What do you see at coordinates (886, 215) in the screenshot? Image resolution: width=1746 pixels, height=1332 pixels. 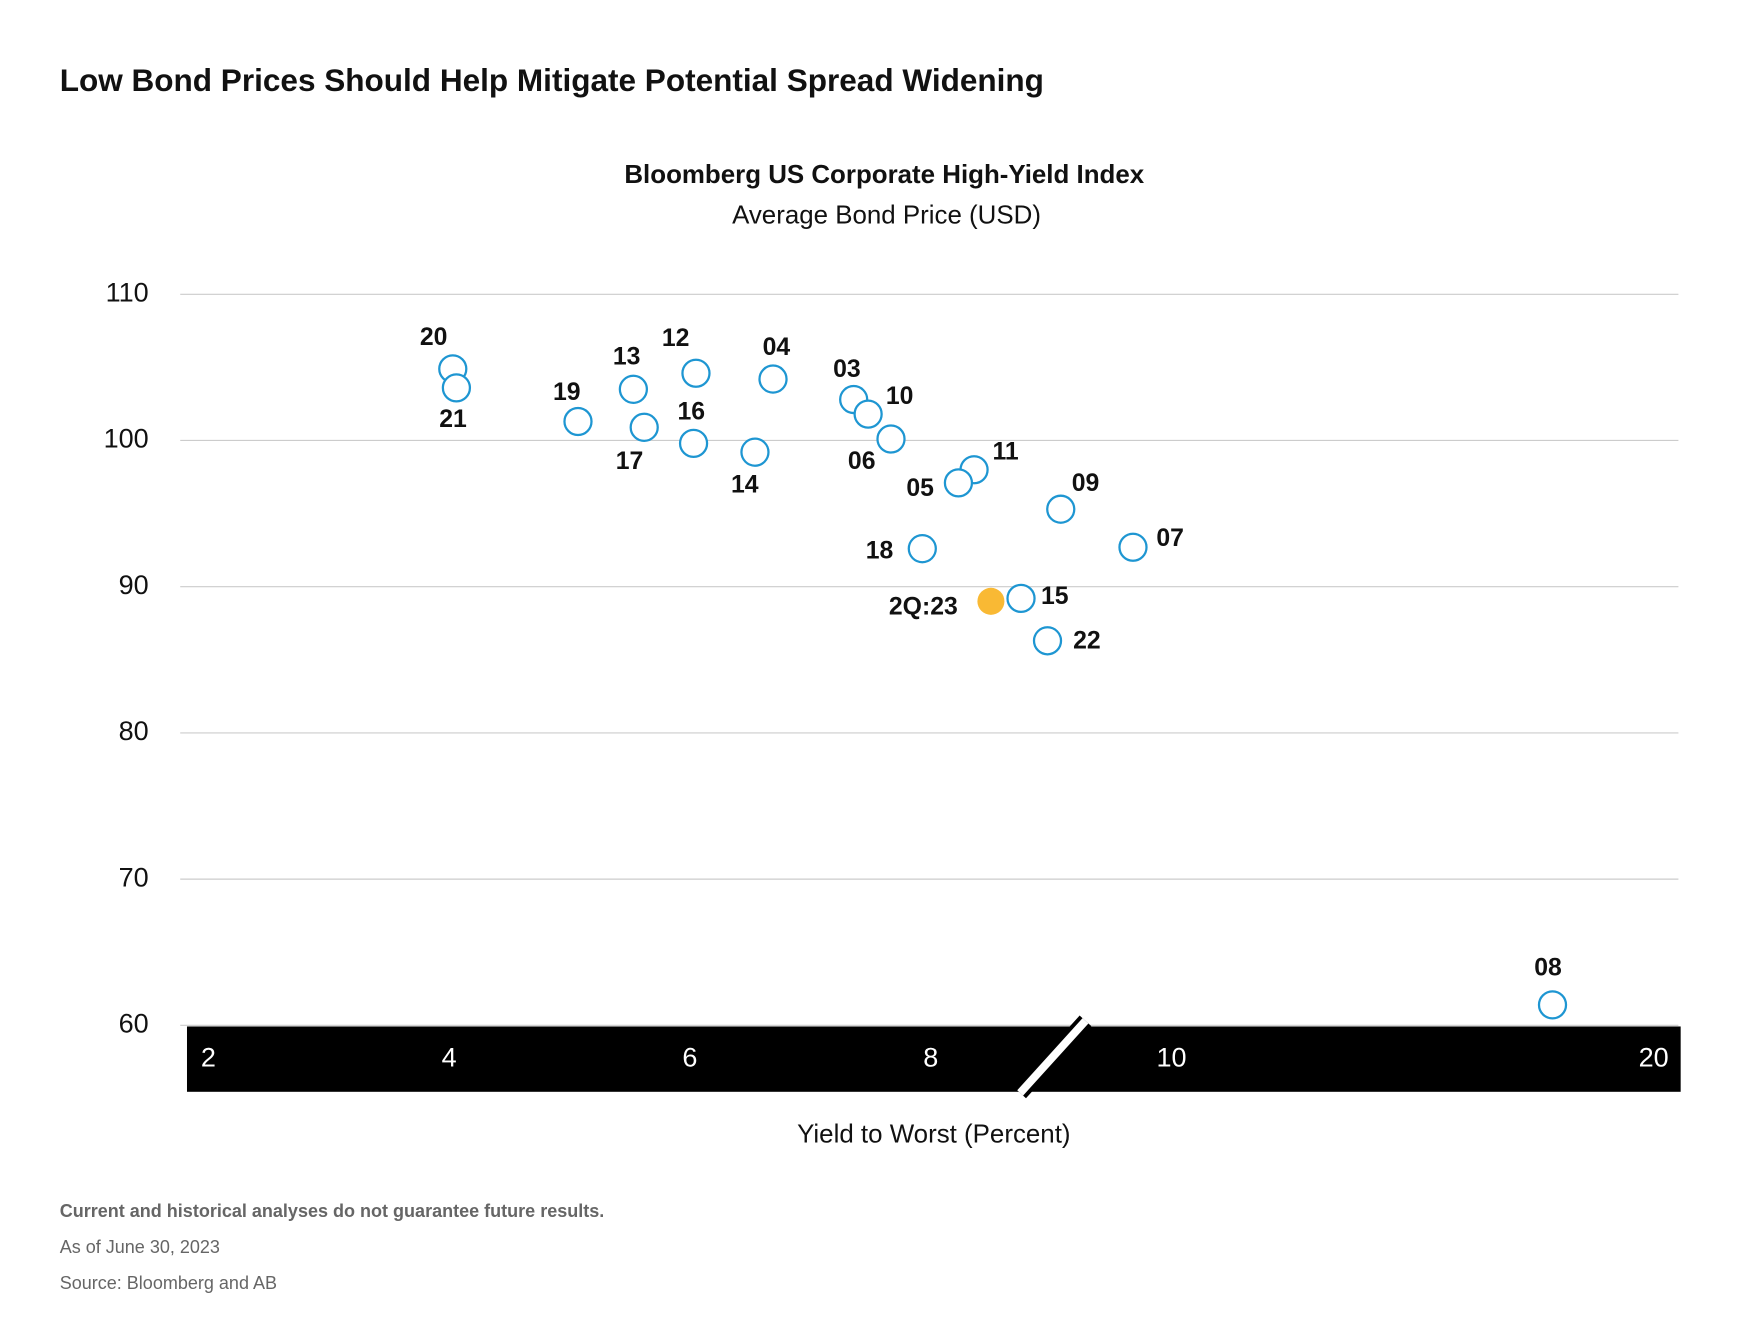 I see `chart-subtitle: Average Bond Price (USD)` at bounding box center [886, 215].